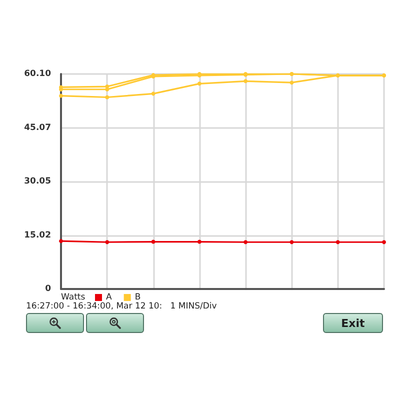  What do you see at coordinates (109, 297) in the screenshot?
I see `legend-label: A` at bounding box center [109, 297].